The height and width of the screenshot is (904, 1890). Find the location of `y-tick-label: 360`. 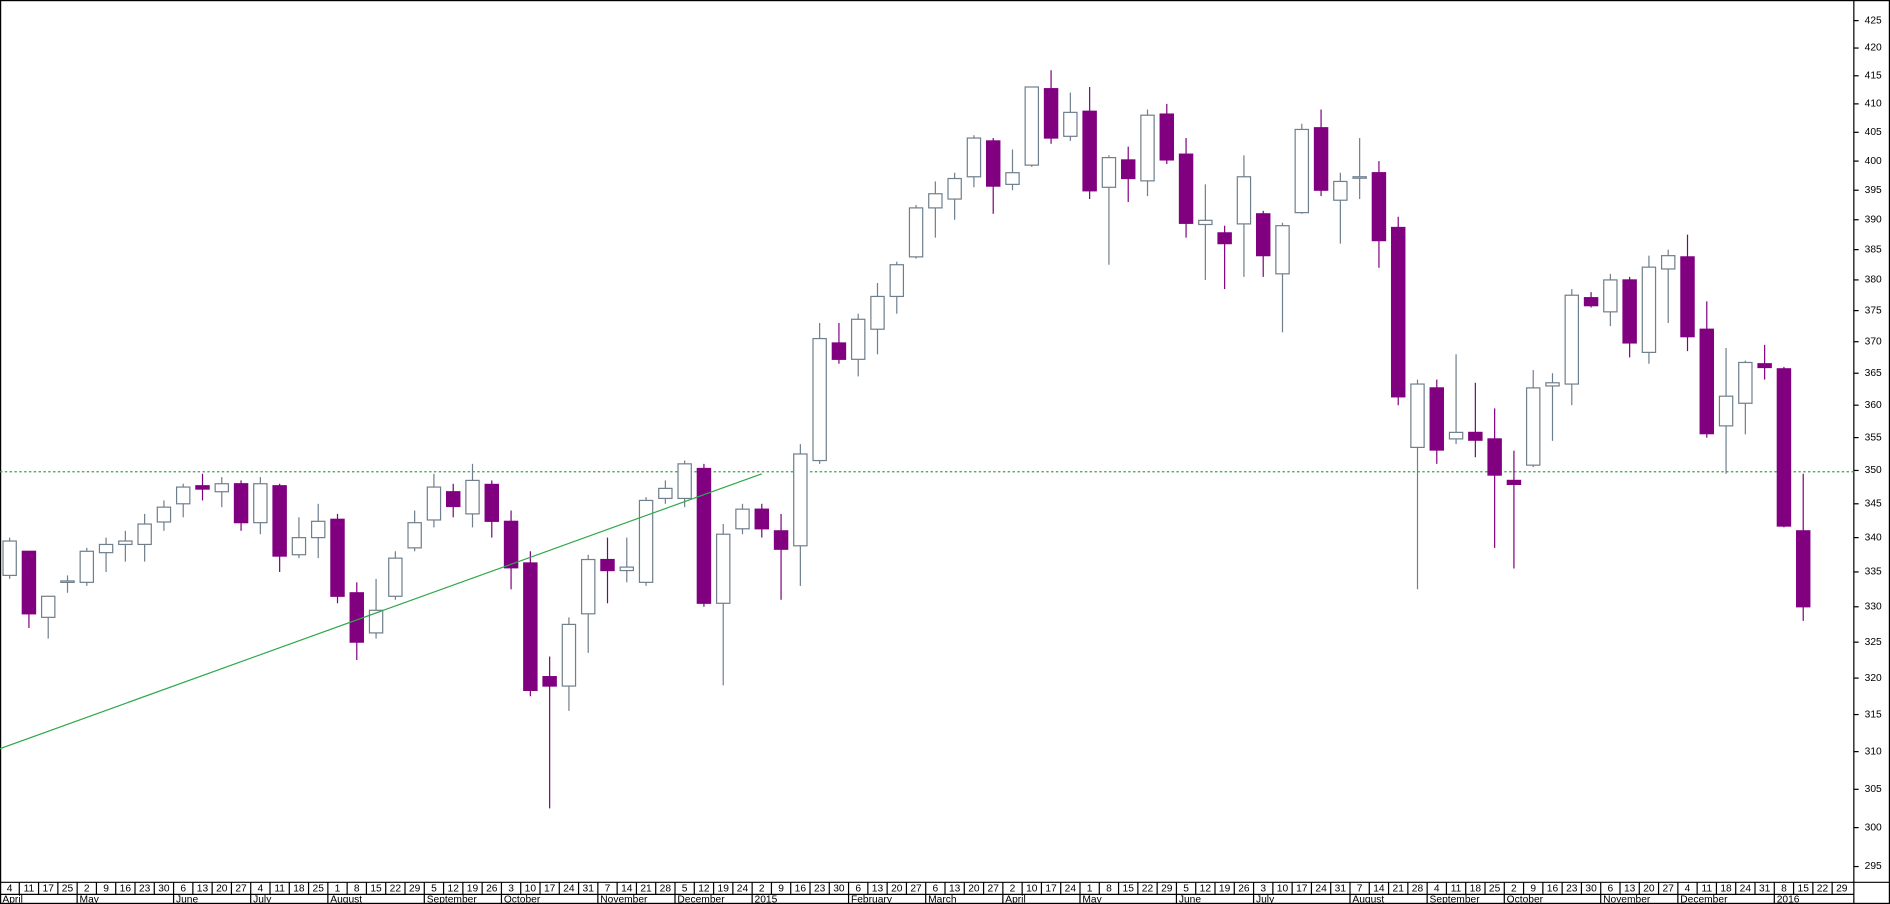

y-tick-label: 360 is located at coordinates (1873, 405).